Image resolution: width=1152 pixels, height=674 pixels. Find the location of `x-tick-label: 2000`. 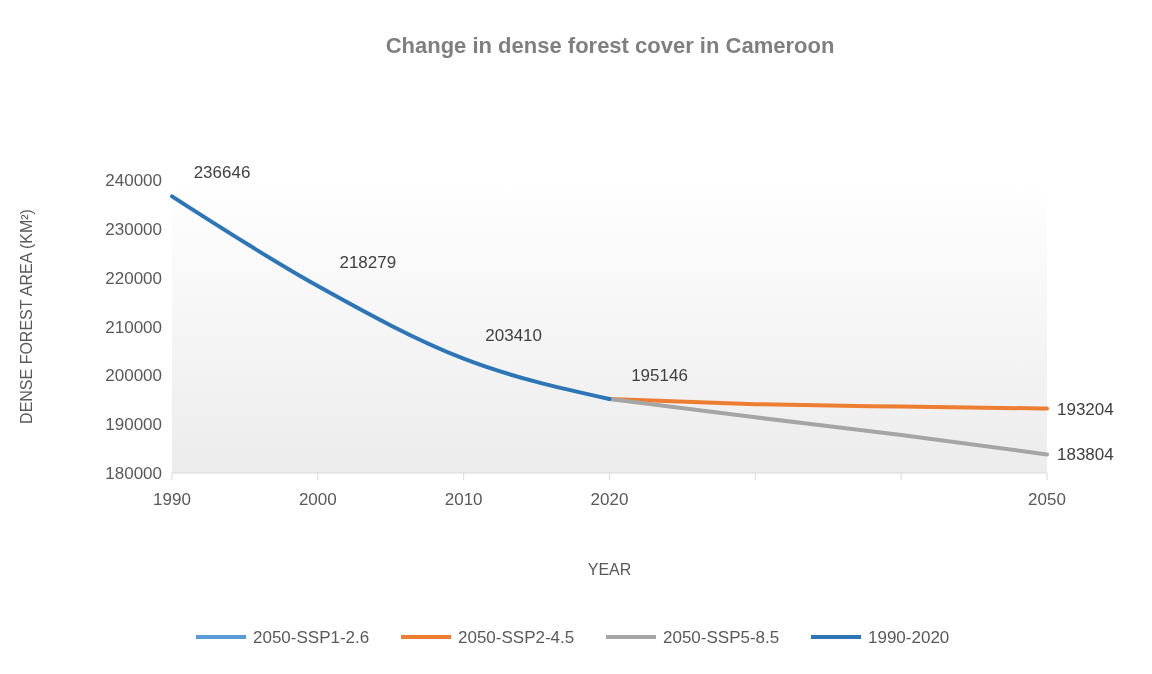

x-tick-label: 2000 is located at coordinates (317, 499).